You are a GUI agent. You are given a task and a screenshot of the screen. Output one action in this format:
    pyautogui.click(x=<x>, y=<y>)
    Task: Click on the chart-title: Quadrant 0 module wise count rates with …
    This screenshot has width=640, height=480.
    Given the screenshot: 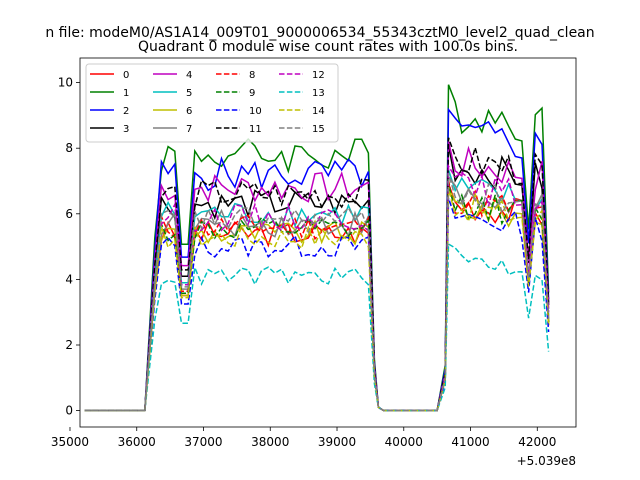 What is the action you would take?
    pyautogui.click(x=328, y=47)
    